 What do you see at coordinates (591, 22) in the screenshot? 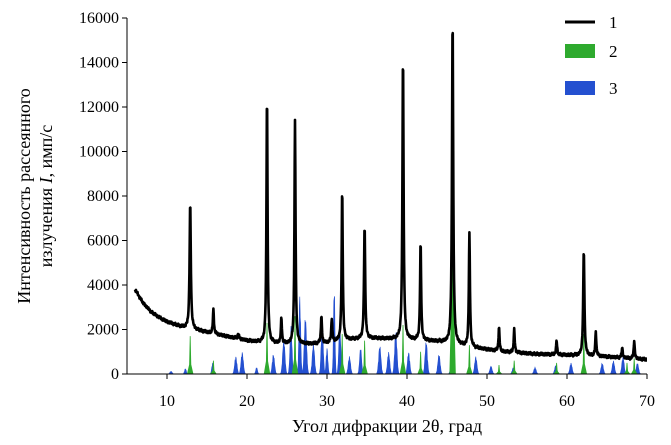
I see `legend-entry-1: 1` at bounding box center [591, 22].